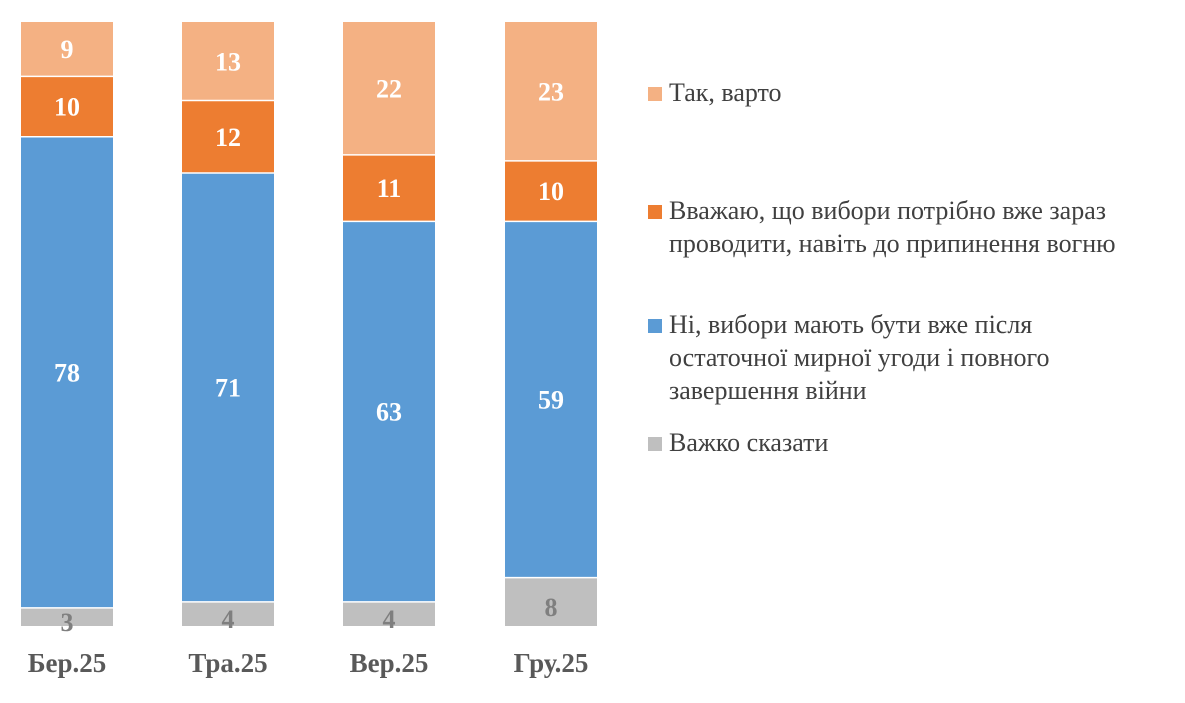  Describe the element at coordinates (551, 663) in the screenshot. I see `x-tick-label: Гру.25` at that location.